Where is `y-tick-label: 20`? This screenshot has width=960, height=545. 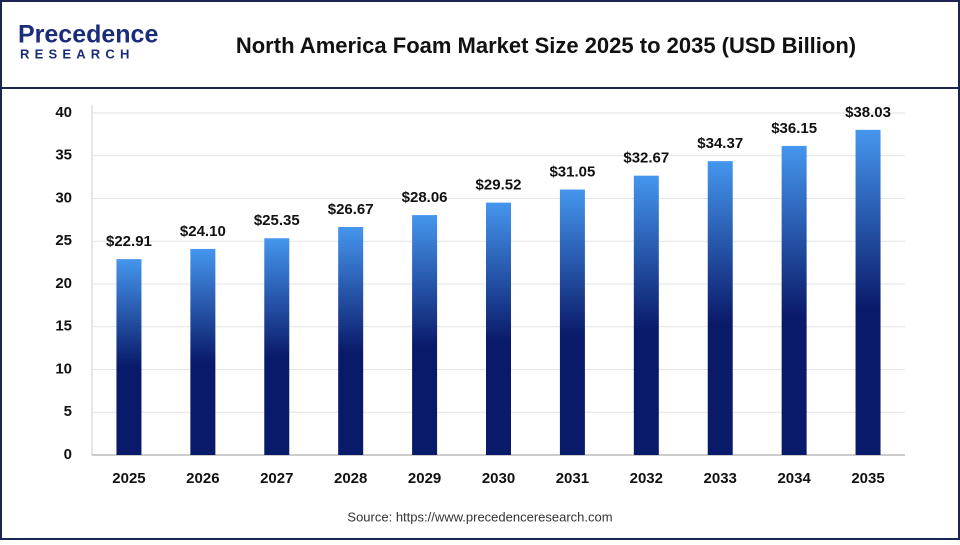 y-tick-label: 20 is located at coordinates (63, 283).